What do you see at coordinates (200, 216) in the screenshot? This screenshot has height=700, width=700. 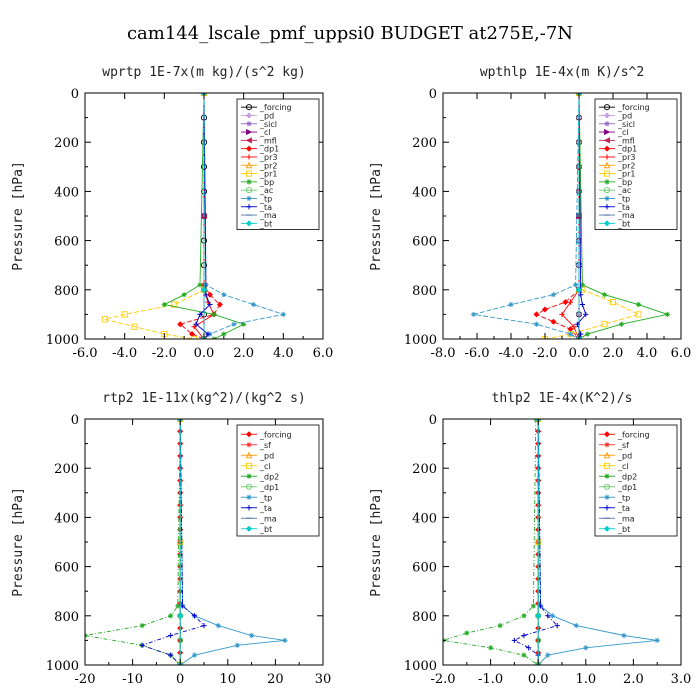 I see `series-line-dp1` at bounding box center [200, 216].